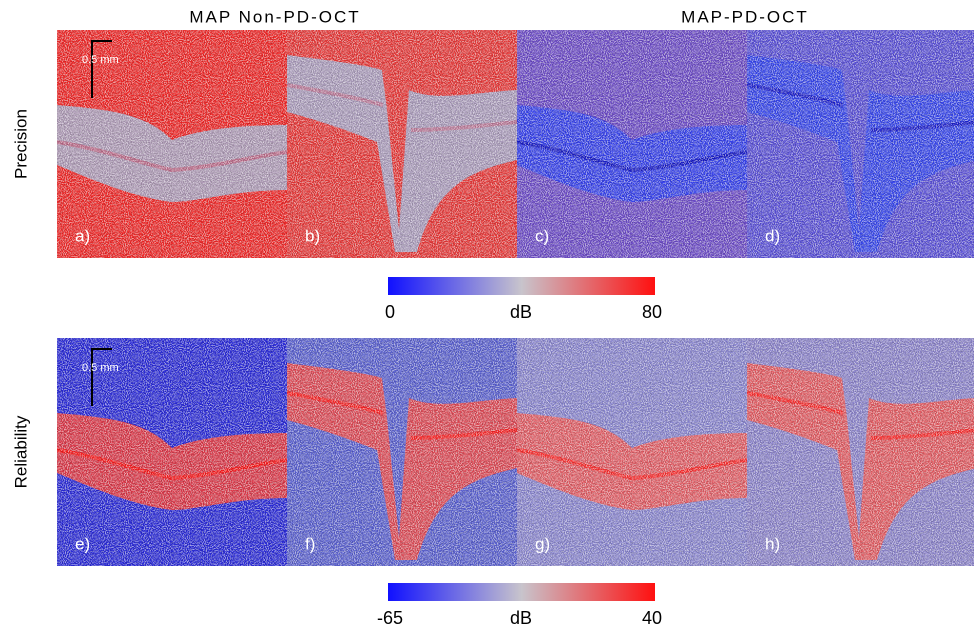 This screenshot has width=974, height=633. What do you see at coordinates (652, 312) in the screenshot?
I see `colorbar-max: 80` at bounding box center [652, 312].